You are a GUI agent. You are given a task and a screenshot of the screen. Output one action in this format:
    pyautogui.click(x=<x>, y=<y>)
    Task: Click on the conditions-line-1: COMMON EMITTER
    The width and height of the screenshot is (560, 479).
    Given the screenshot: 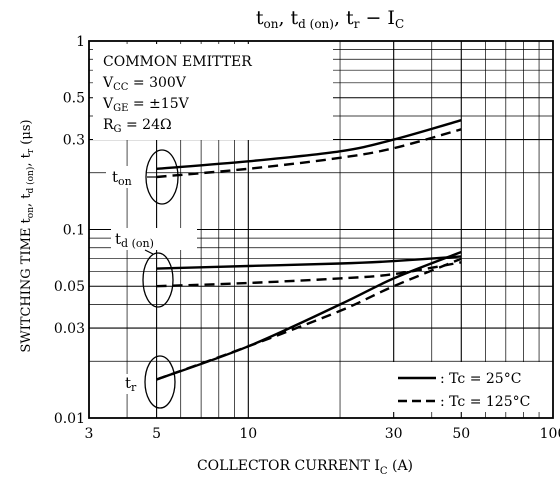 What is the action you would take?
    pyautogui.click(x=177, y=62)
    